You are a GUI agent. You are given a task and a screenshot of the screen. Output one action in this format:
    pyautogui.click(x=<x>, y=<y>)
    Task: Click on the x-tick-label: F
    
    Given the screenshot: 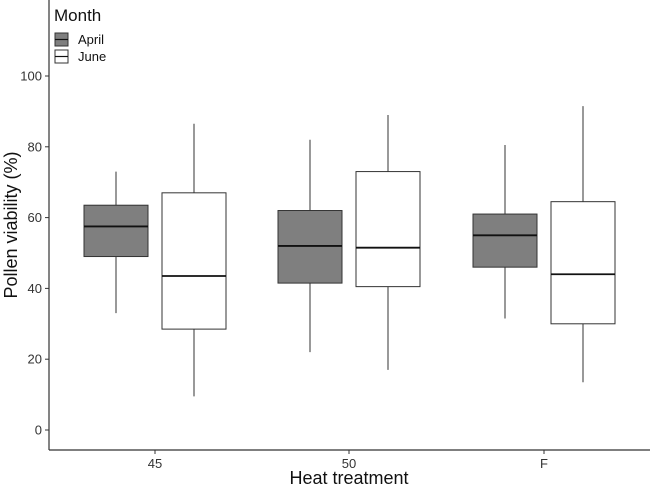 What is the action you would take?
    pyautogui.click(x=544, y=463)
    